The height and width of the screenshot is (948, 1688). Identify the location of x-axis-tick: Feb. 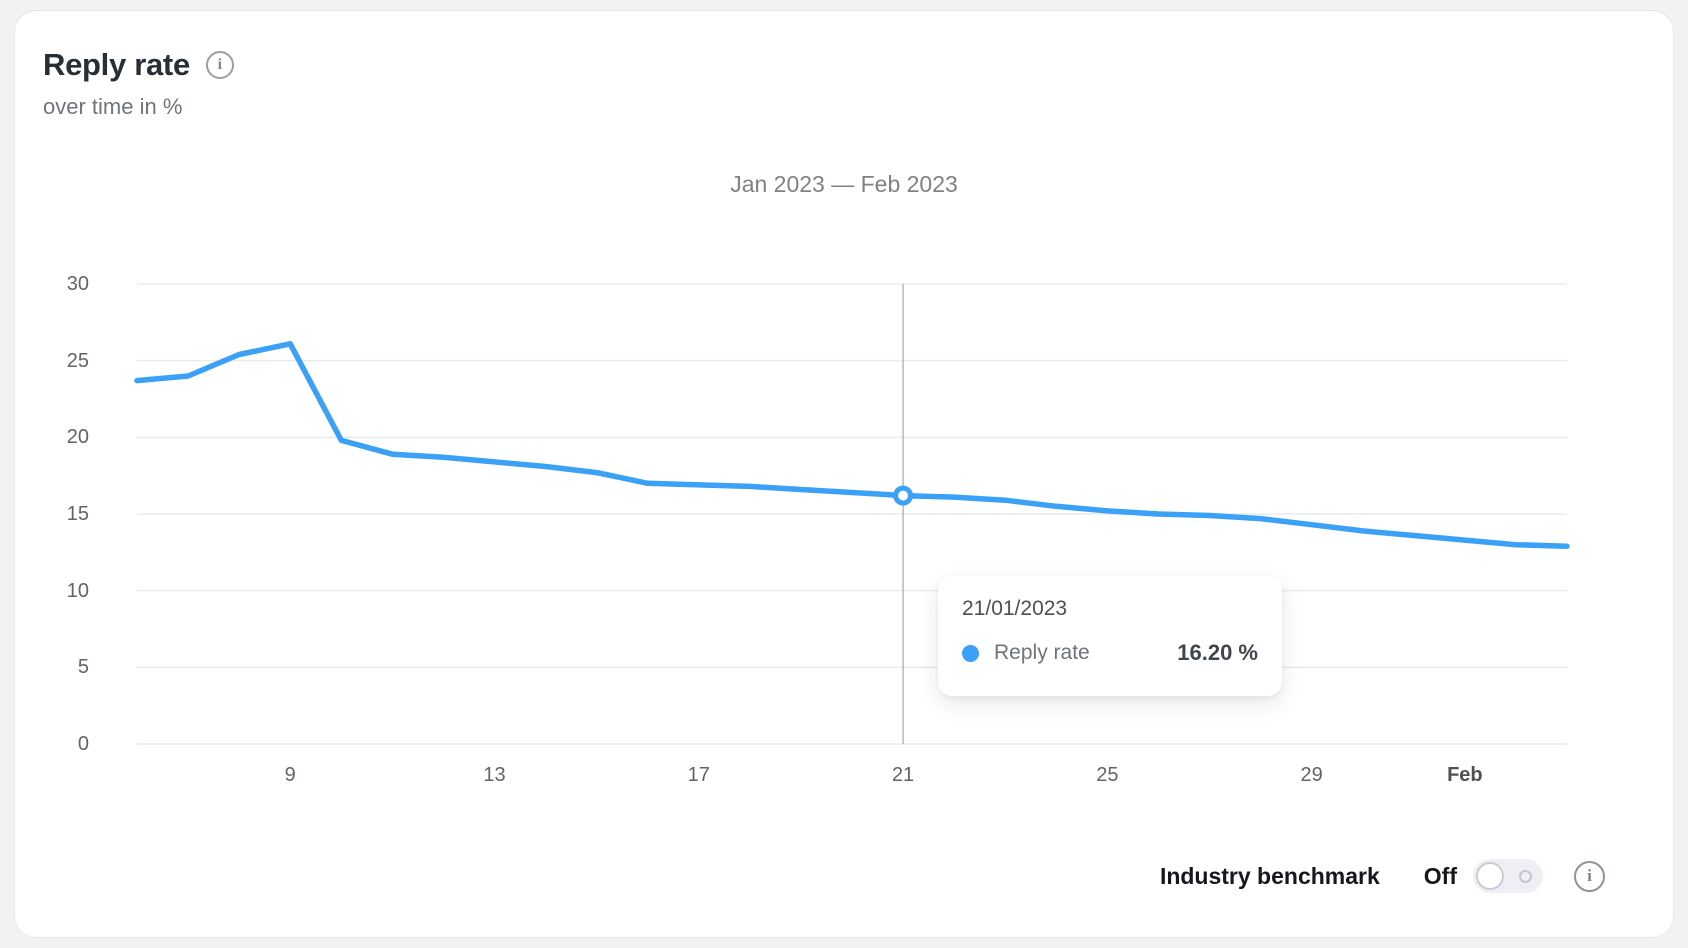
(1465, 775).